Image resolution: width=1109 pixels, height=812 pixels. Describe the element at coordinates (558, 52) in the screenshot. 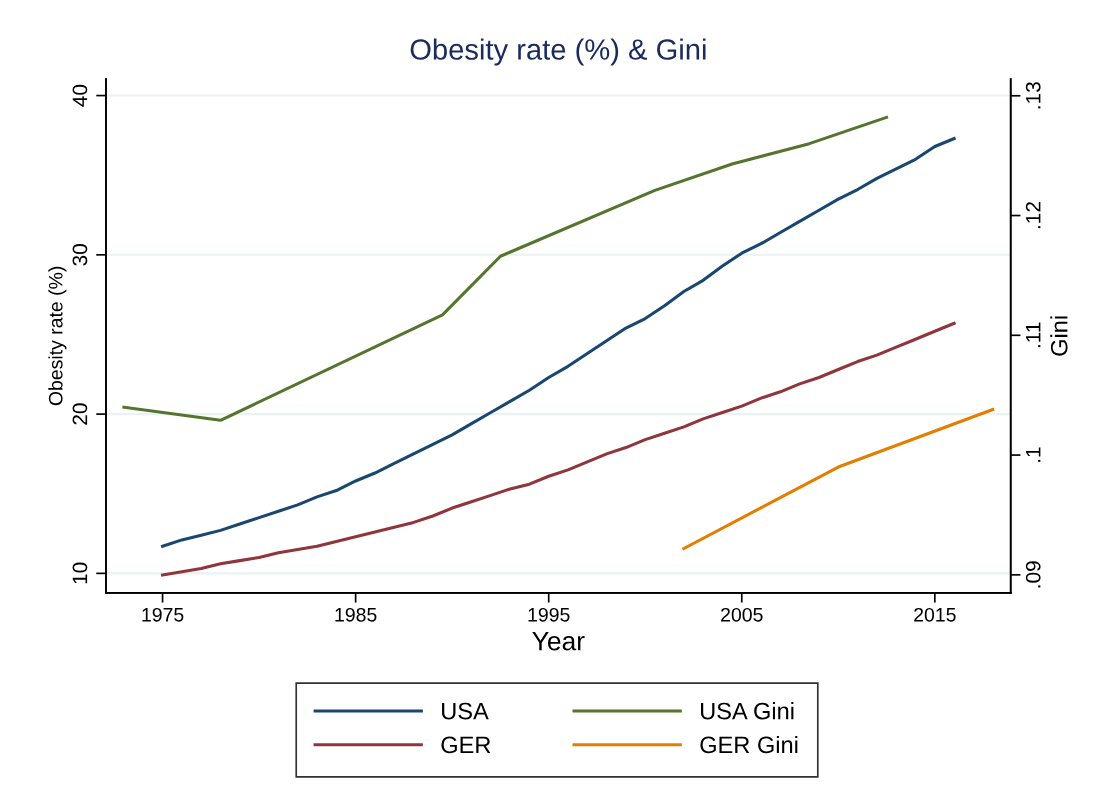

I see `chart-title: Obesity rate (%) & Gini` at that location.